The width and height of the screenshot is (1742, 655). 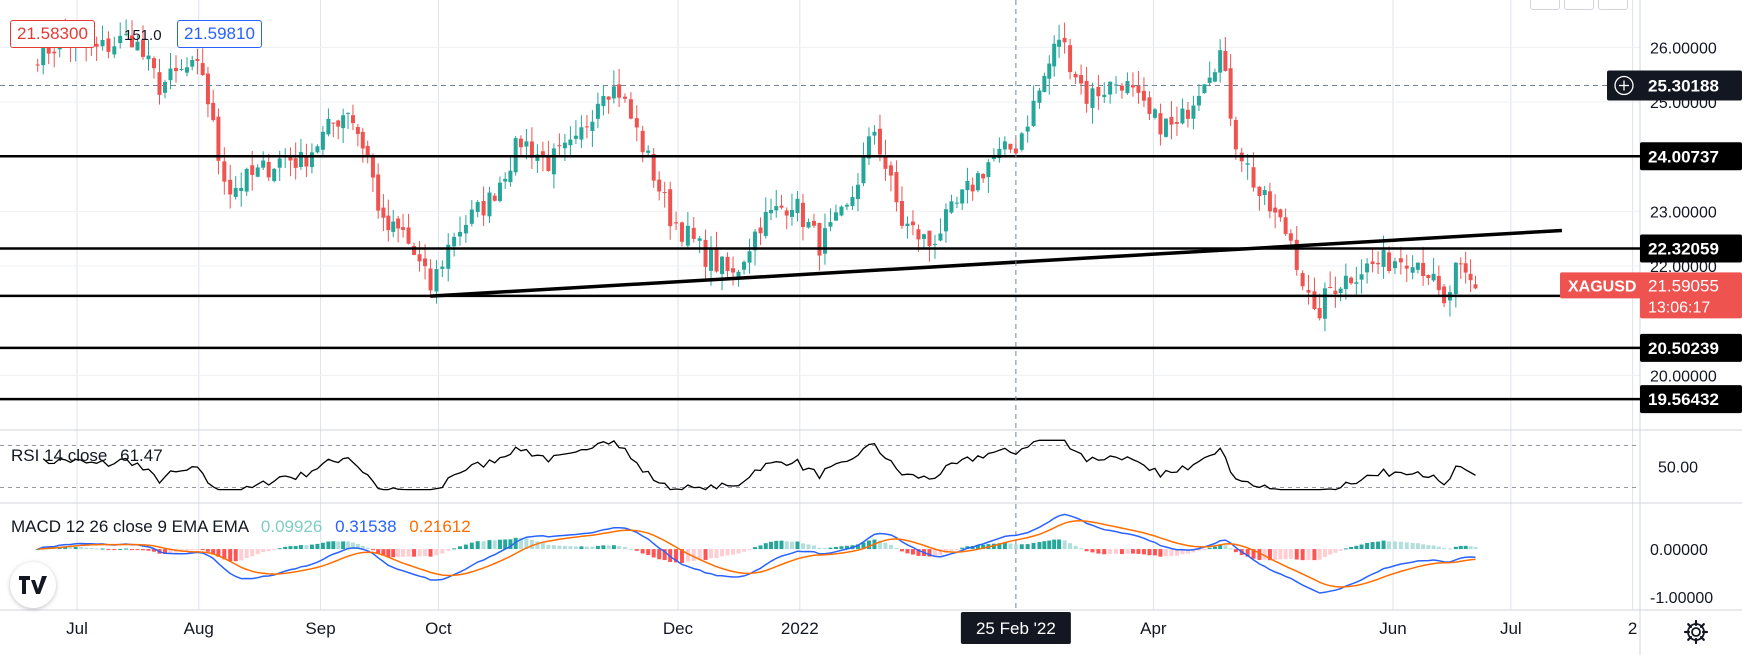 I want to click on bid-price-box: 21.58300, so click(x=52, y=34).